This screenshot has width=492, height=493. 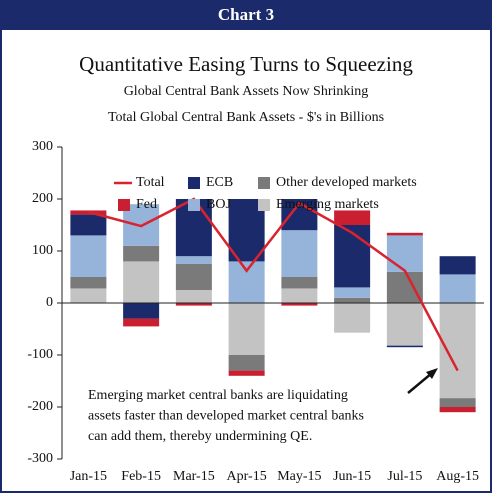 I want to click on y-tick-label: 0, so click(x=49, y=302).